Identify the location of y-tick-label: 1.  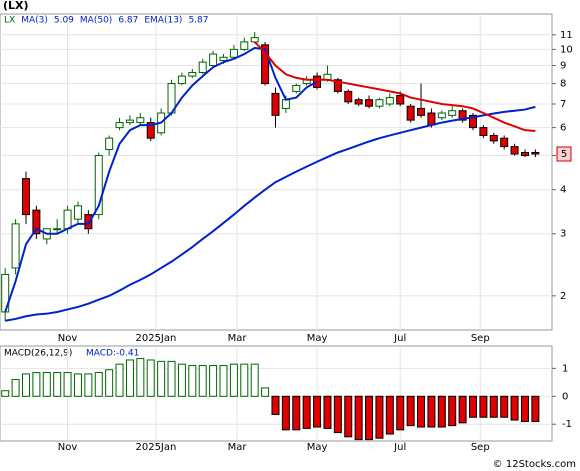
(565, 368).